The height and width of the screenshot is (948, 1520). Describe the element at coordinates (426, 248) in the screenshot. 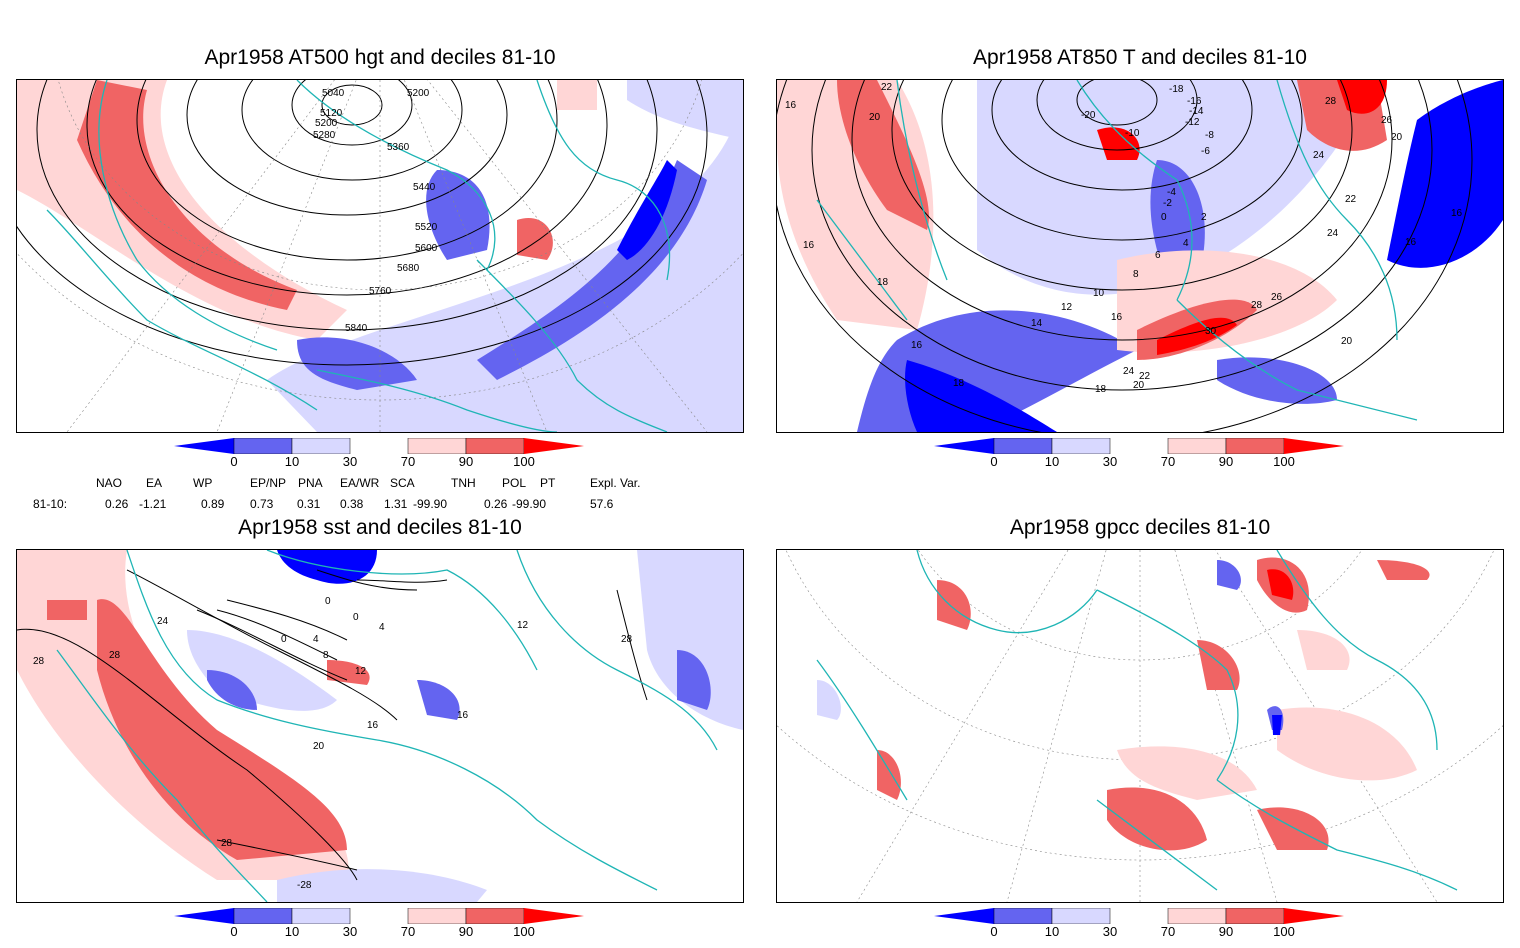

I see `contour-label: 5600` at that location.